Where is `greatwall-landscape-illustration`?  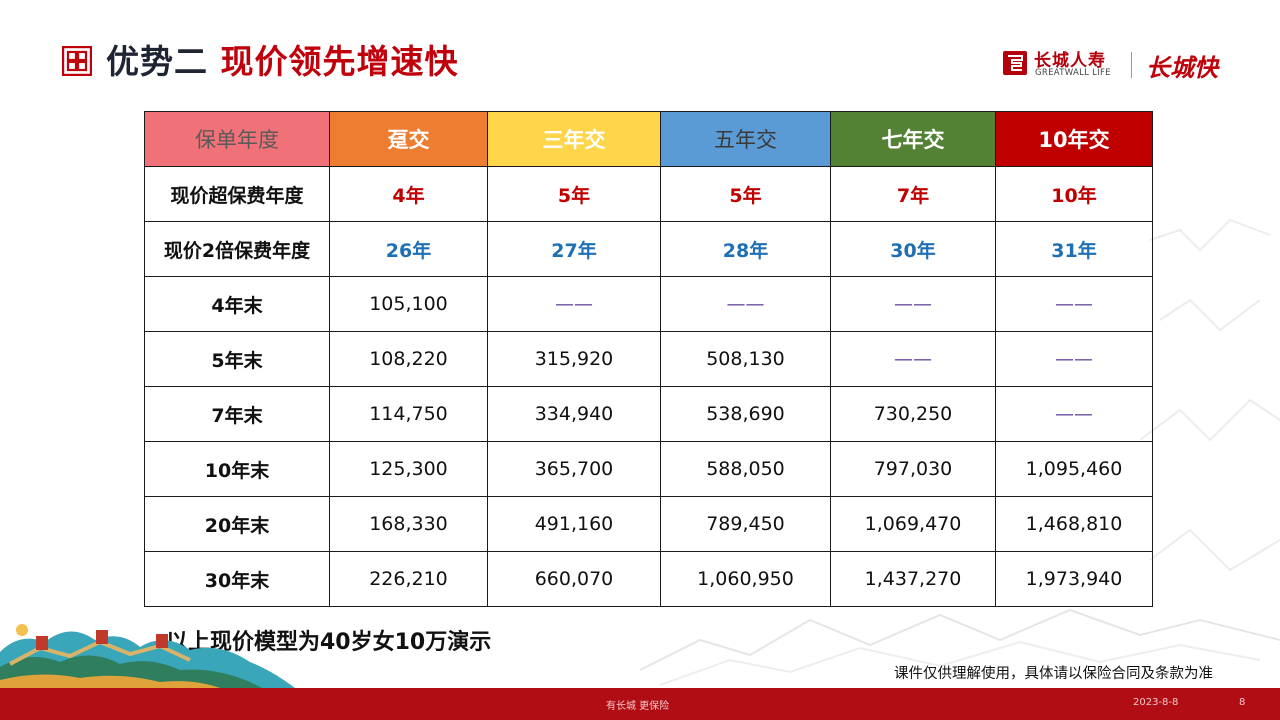
greatwall-landscape-illustration is located at coordinates (150, 658).